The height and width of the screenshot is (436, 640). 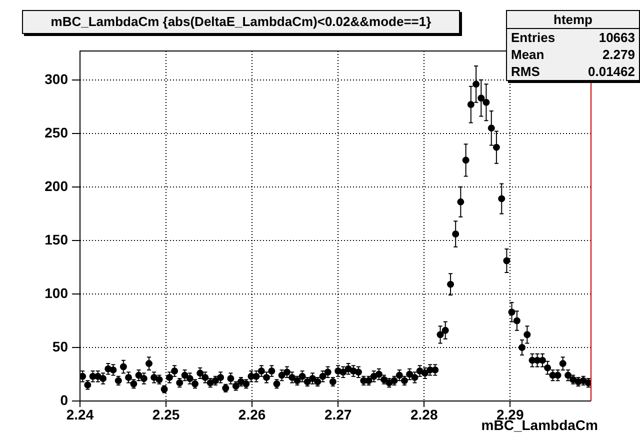 What do you see at coordinates (533, 37) in the screenshot?
I see `text: Entries` at bounding box center [533, 37].